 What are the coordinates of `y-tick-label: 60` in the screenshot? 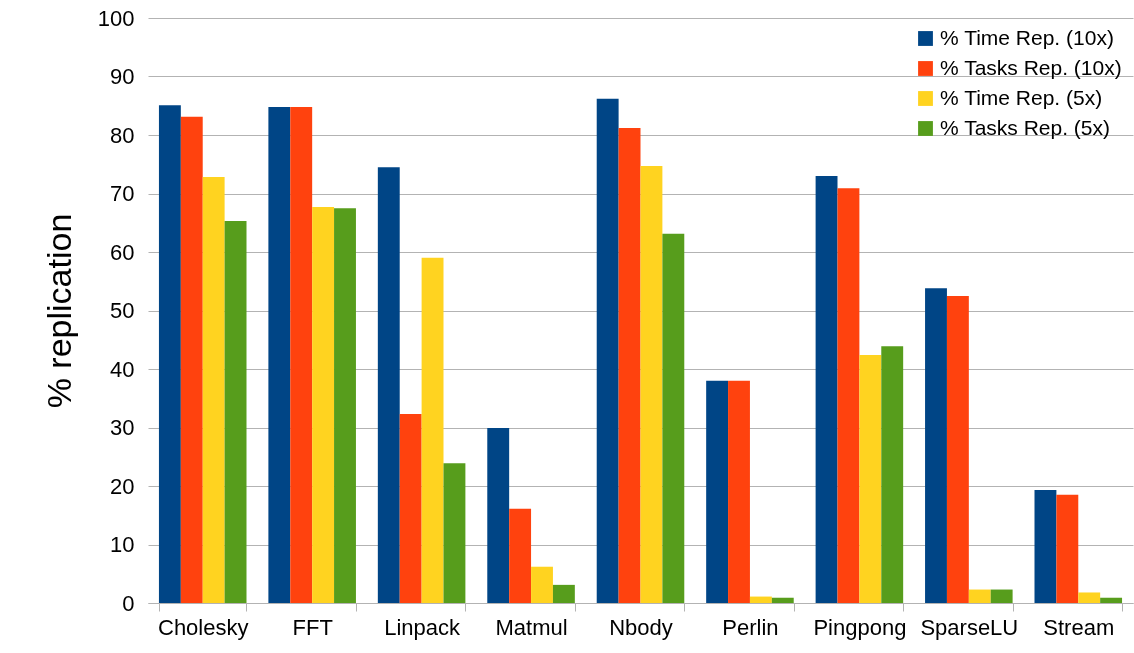 It's located at (122, 252).